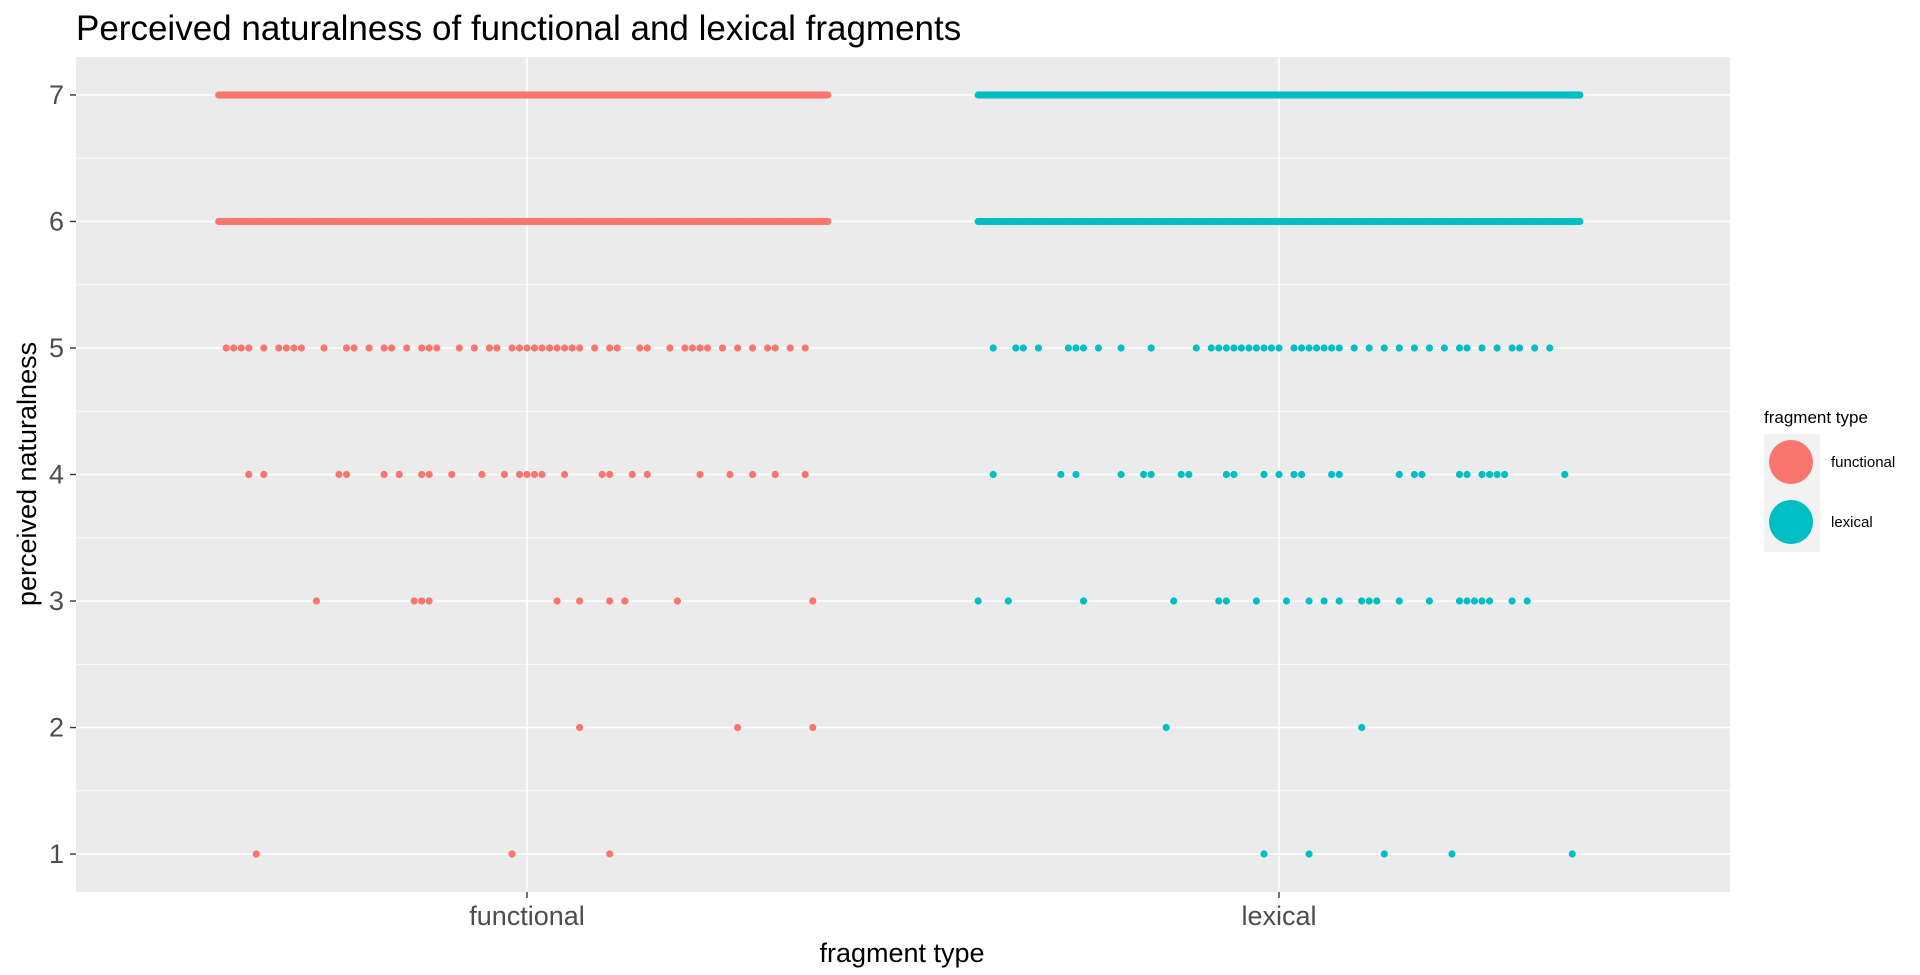 The height and width of the screenshot is (975, 1920). I want to click on legend-key-functional, so click(1791, 462).